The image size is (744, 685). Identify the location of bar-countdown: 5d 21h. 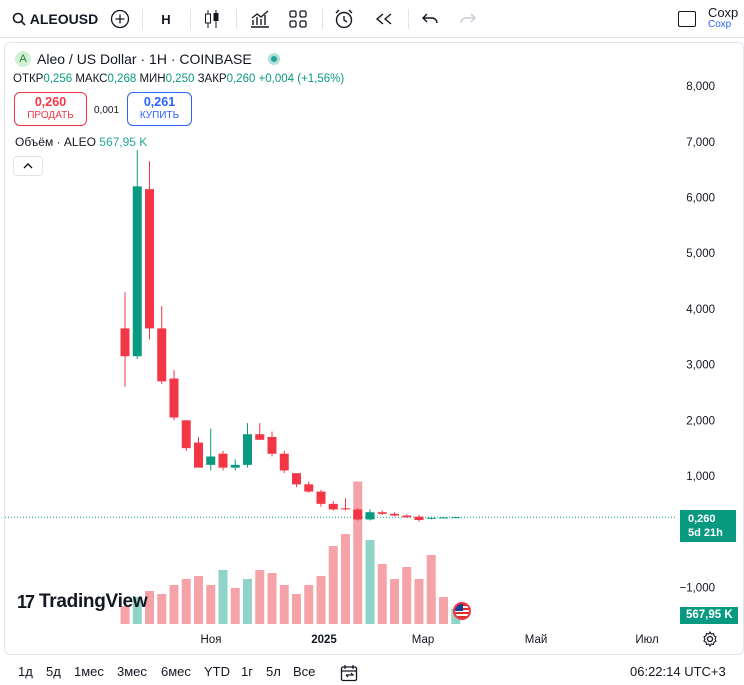
(705, 533).